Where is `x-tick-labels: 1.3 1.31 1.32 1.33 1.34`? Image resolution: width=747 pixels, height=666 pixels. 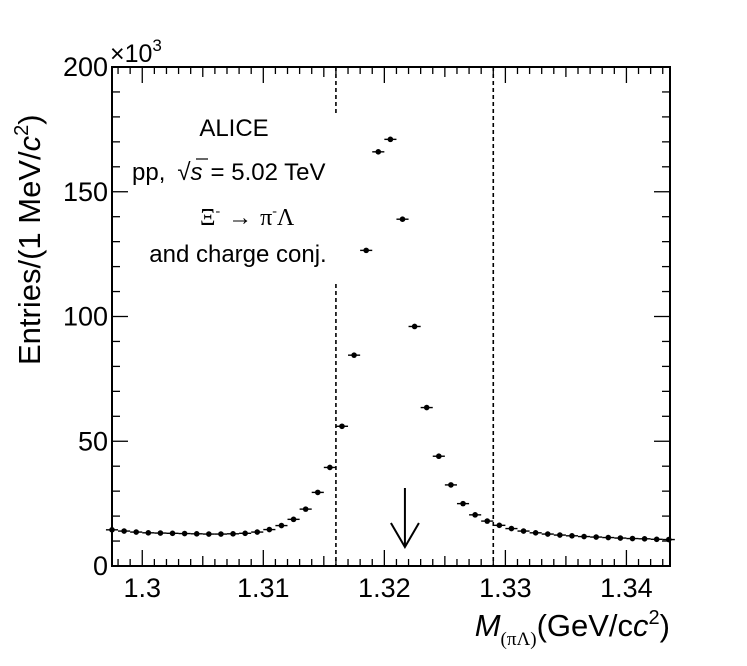 x-tick-labels: 1.3 1.31 1.32 1.33 1.34 is located at coordinates (387, 588).